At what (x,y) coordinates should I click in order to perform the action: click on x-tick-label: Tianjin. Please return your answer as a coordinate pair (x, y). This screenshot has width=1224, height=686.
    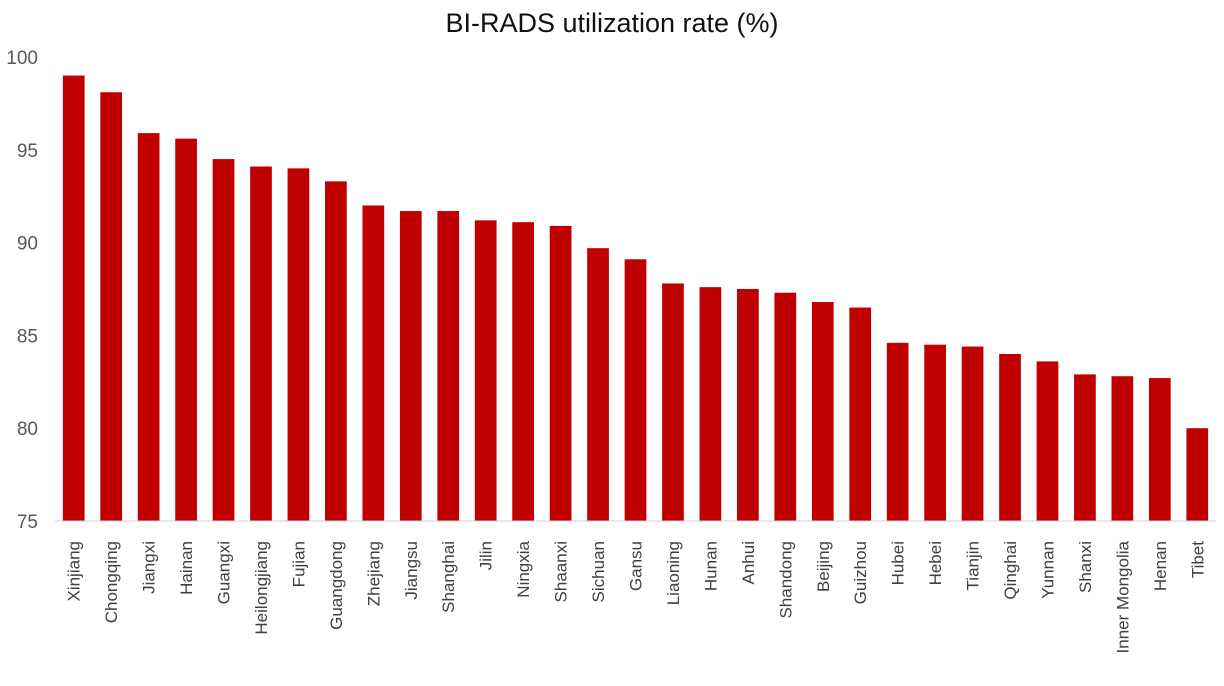
    Looking at the image, I should click on (973, 565).